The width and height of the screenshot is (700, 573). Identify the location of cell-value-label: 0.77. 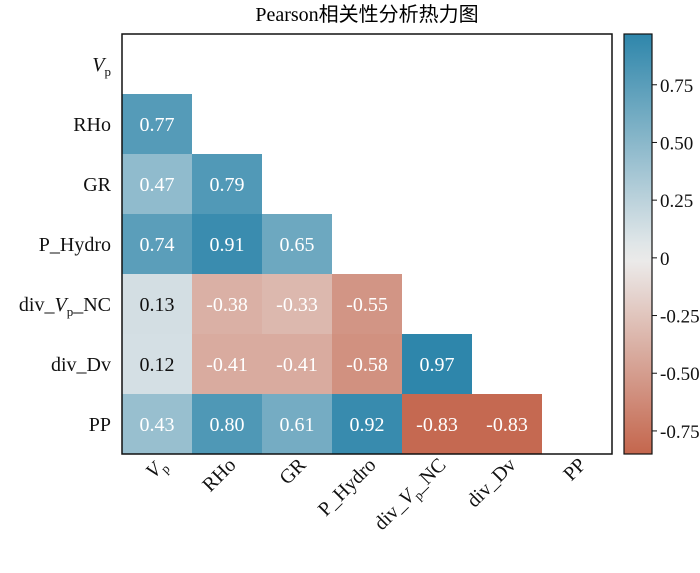
(157, 125).